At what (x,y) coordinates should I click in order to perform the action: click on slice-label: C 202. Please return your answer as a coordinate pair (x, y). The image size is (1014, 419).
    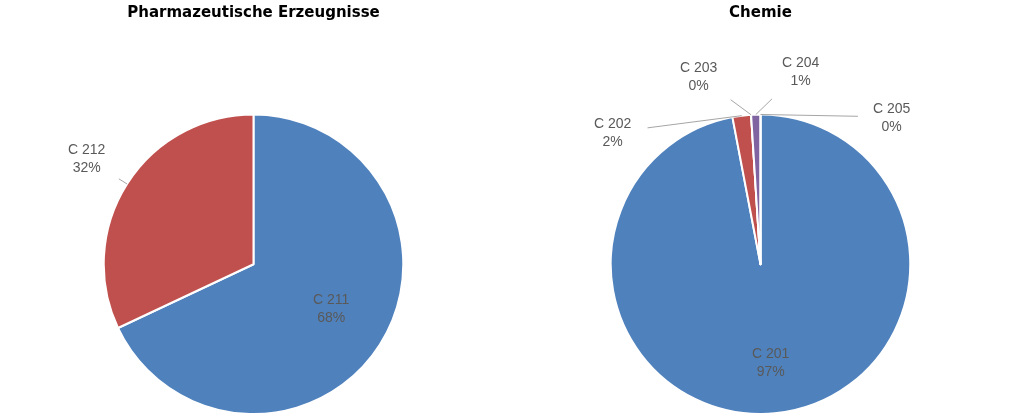
    Looking at the image, I should click on (613, 123).